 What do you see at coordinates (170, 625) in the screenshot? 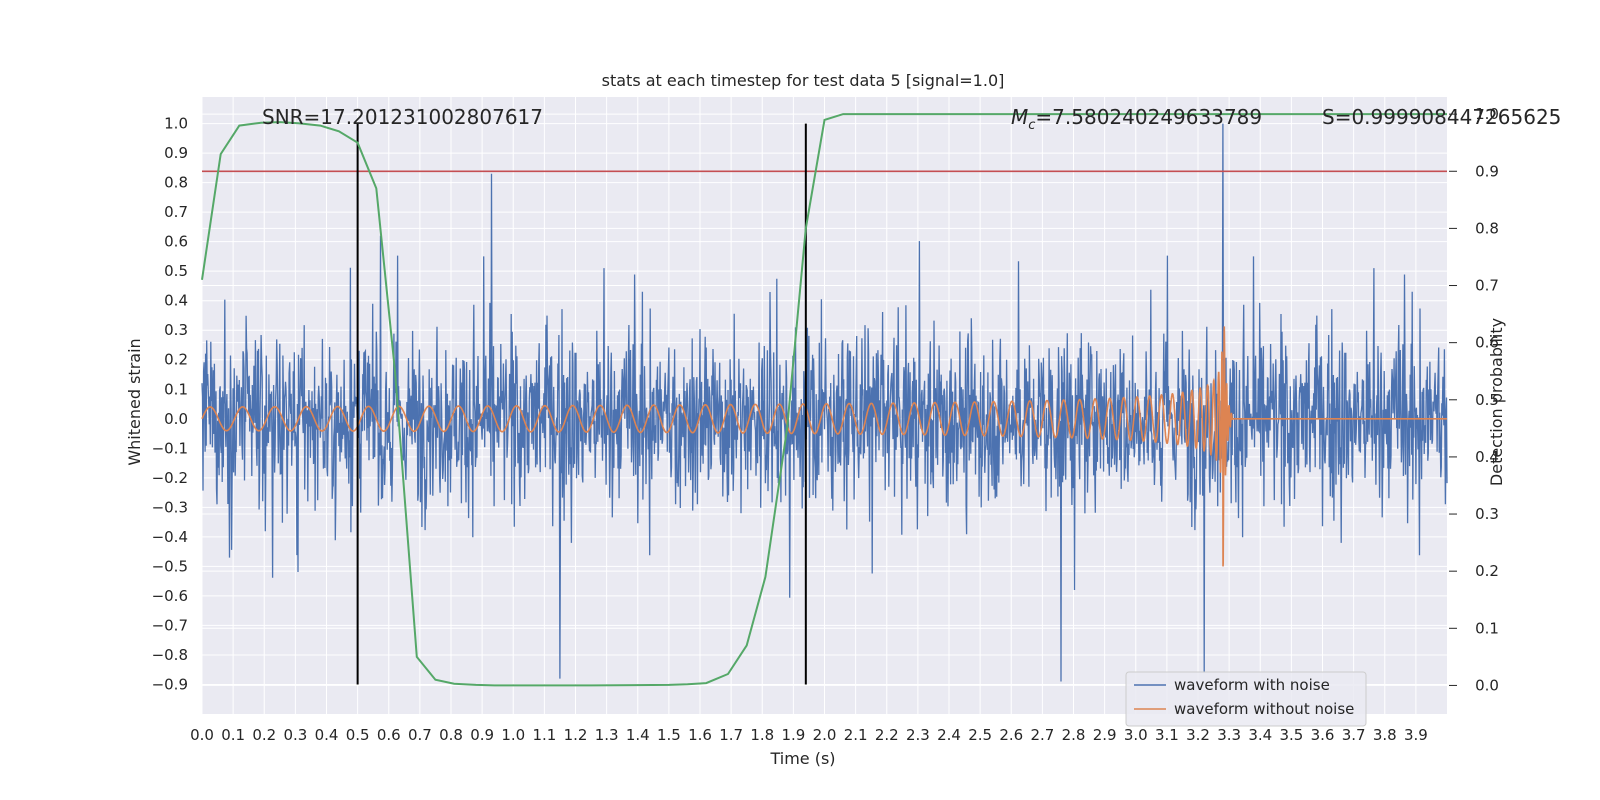
I see `y-tick-label: −0.7` at bounding box center [170, 625].